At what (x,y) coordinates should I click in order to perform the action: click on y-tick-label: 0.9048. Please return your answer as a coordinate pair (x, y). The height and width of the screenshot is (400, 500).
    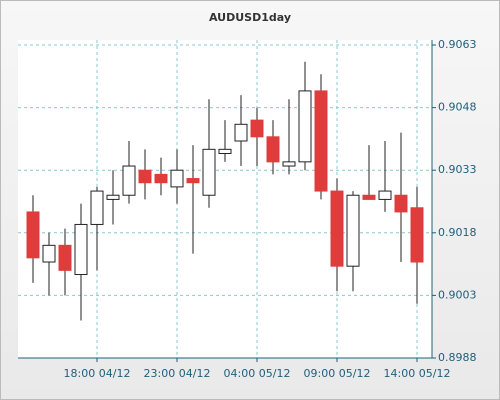
    Looking at the image, I should click on (457, 107).